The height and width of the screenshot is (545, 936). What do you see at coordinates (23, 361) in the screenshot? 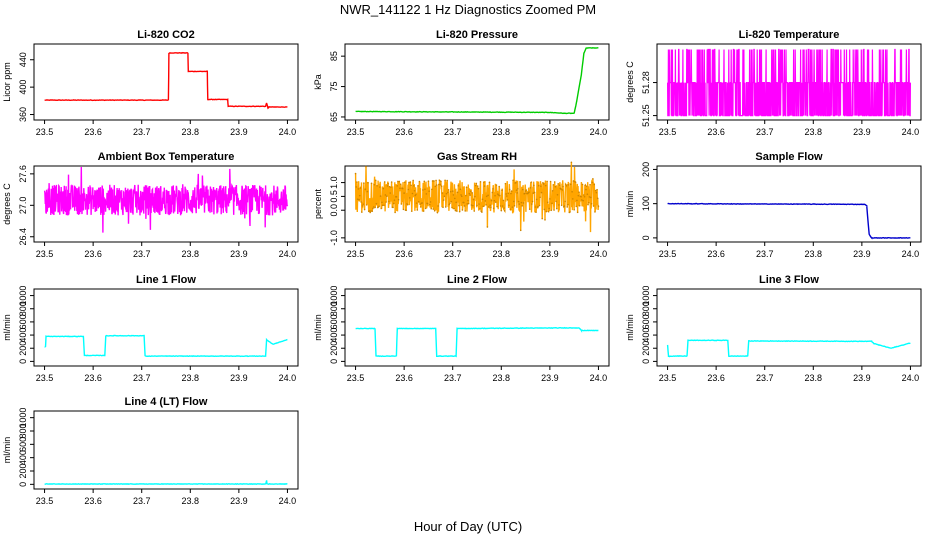
I see `y-tick-label: 0` at bounding box center [23, 361].